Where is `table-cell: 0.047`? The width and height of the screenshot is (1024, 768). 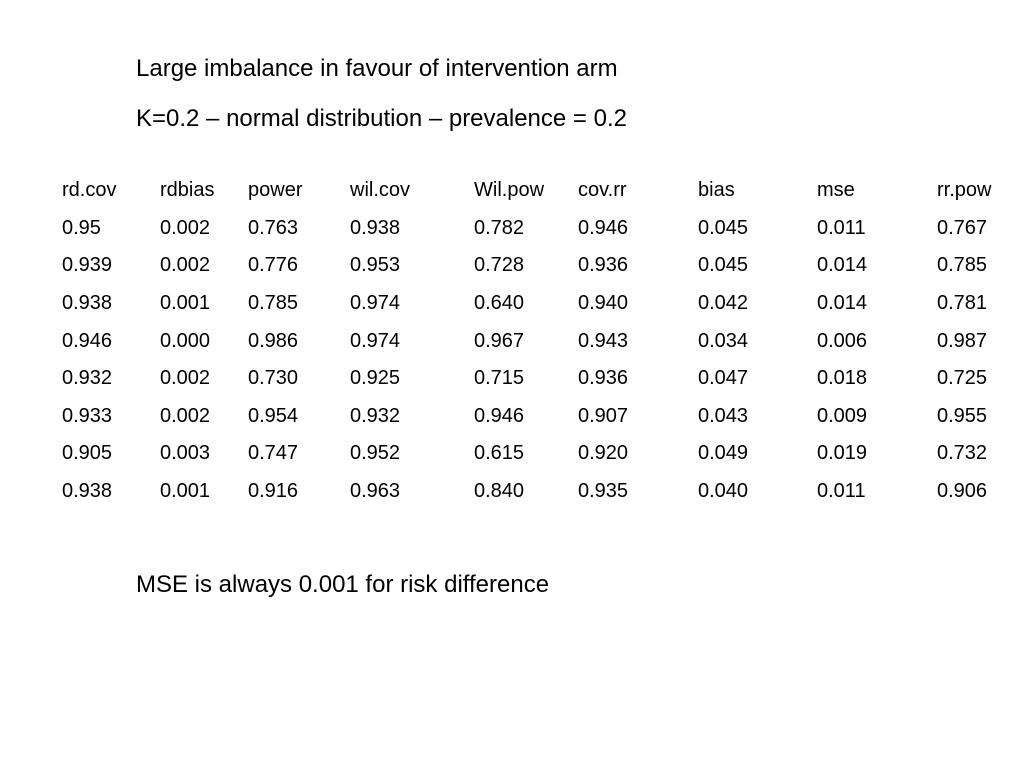
table-cell: 0.047 is located at coordinates (723, 378).